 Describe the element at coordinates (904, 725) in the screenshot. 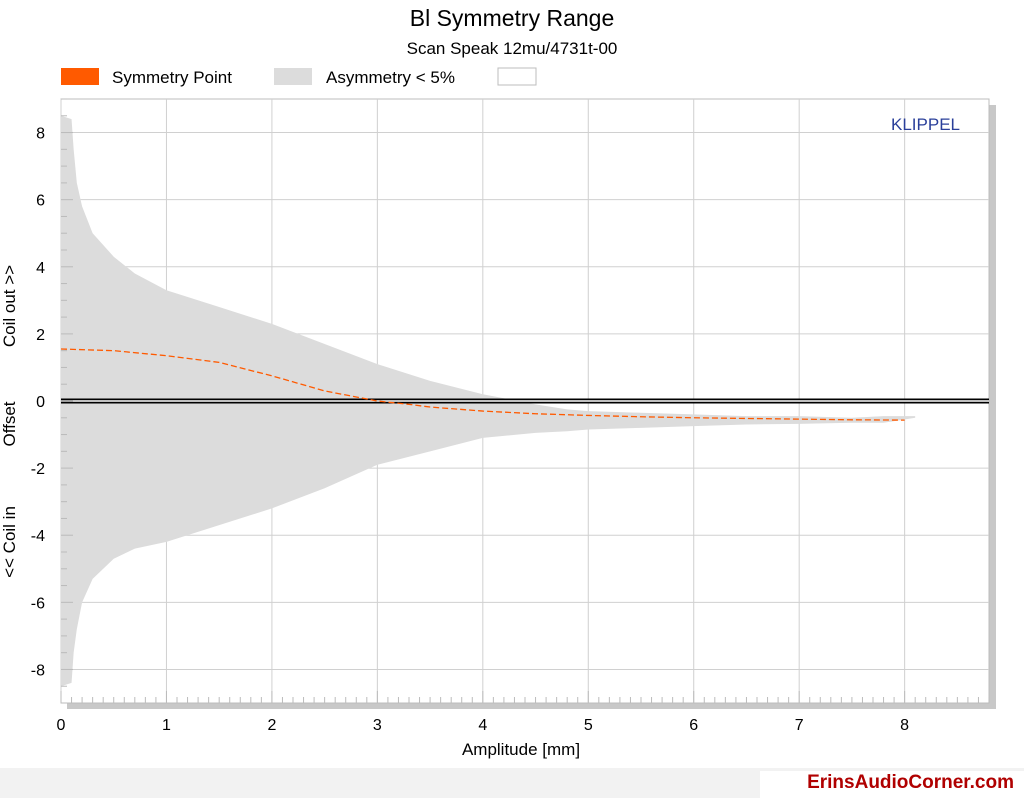

I see `x-tick-label: 8` at that location.